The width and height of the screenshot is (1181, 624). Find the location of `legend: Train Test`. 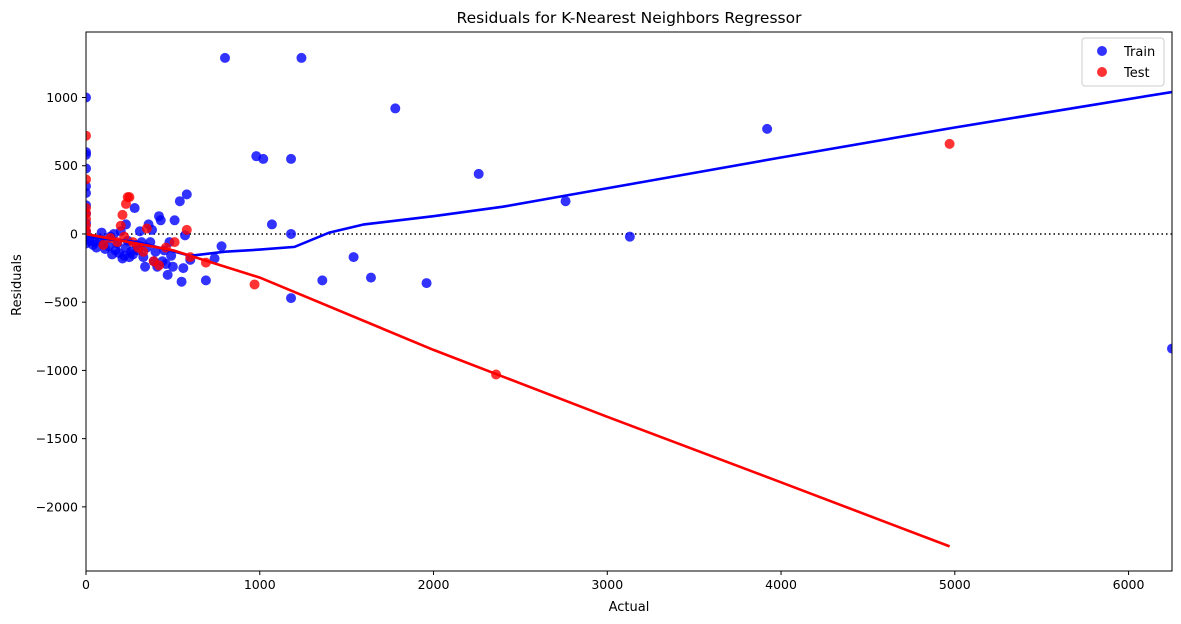

legend: Train Test is located at coordinates (1123, 62).